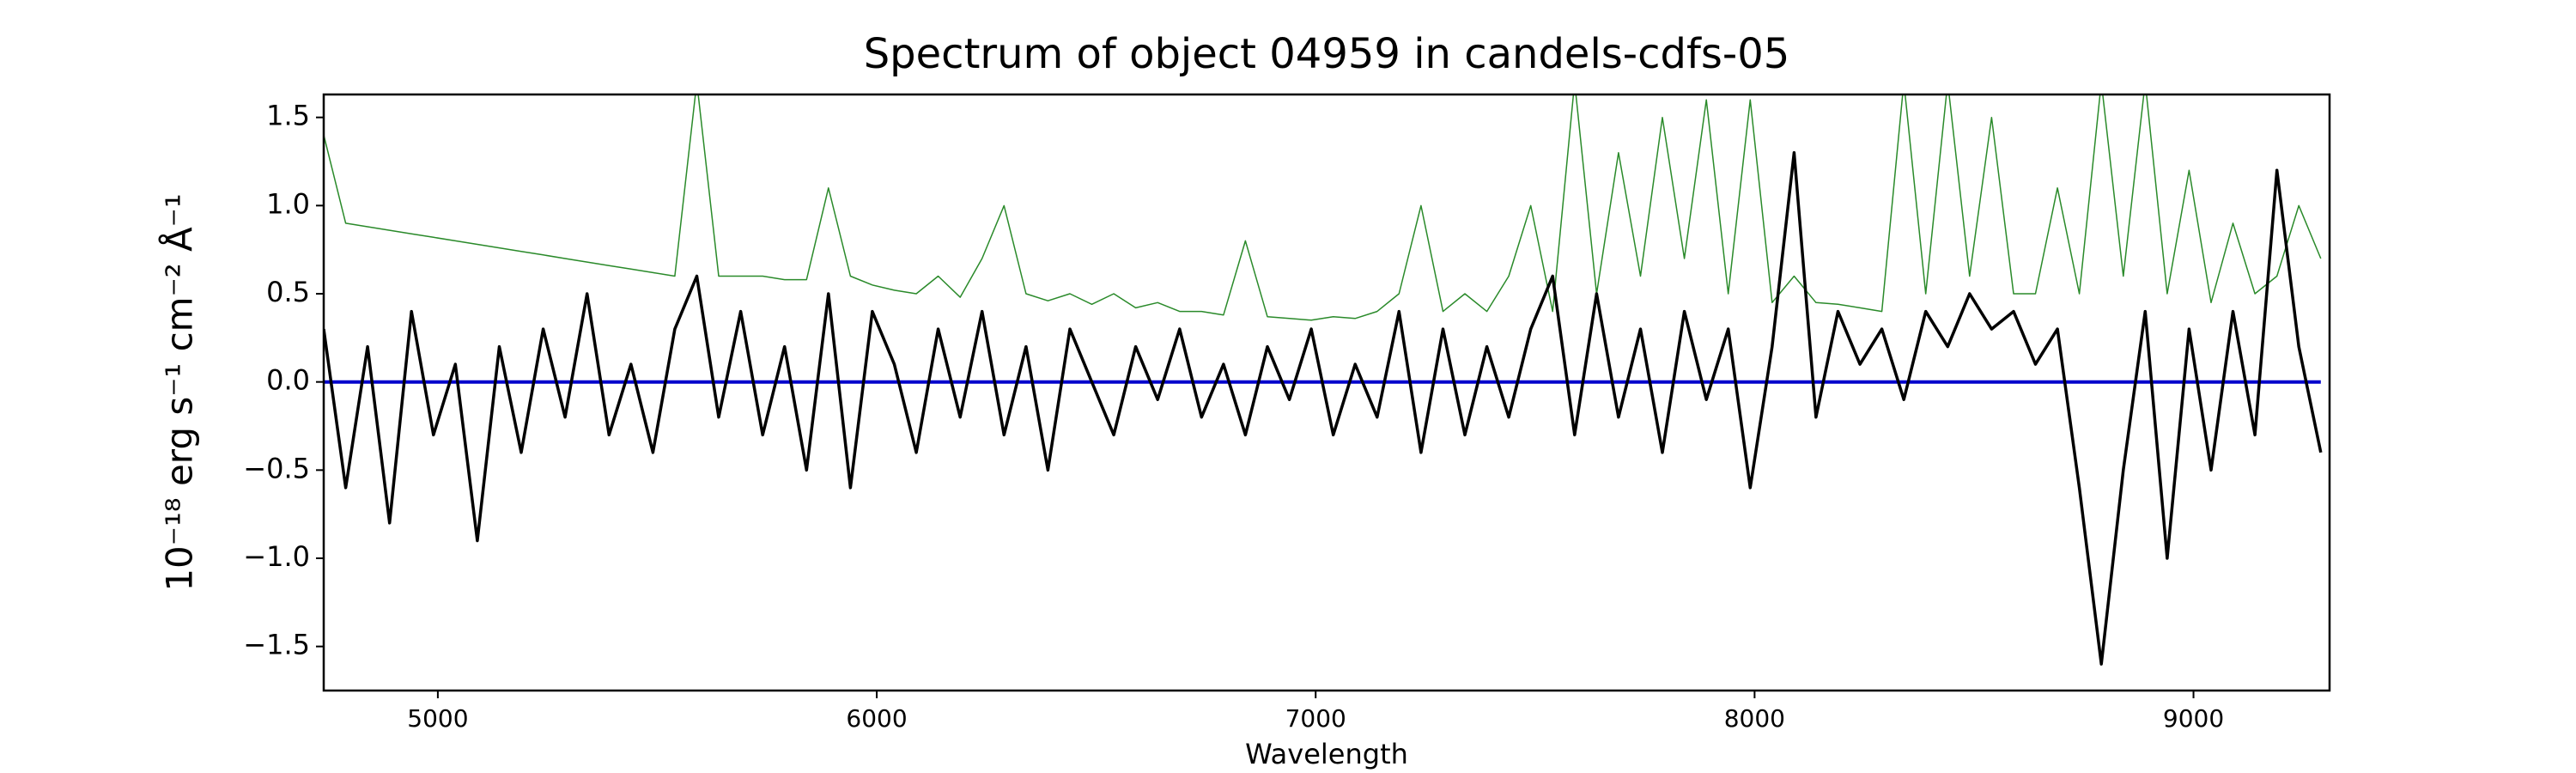 This screenshot has width=2576, height=773. Describe the element at coordinates (276, 645) in the screenshot. I see `y-tick-label: −1.5` at that location.